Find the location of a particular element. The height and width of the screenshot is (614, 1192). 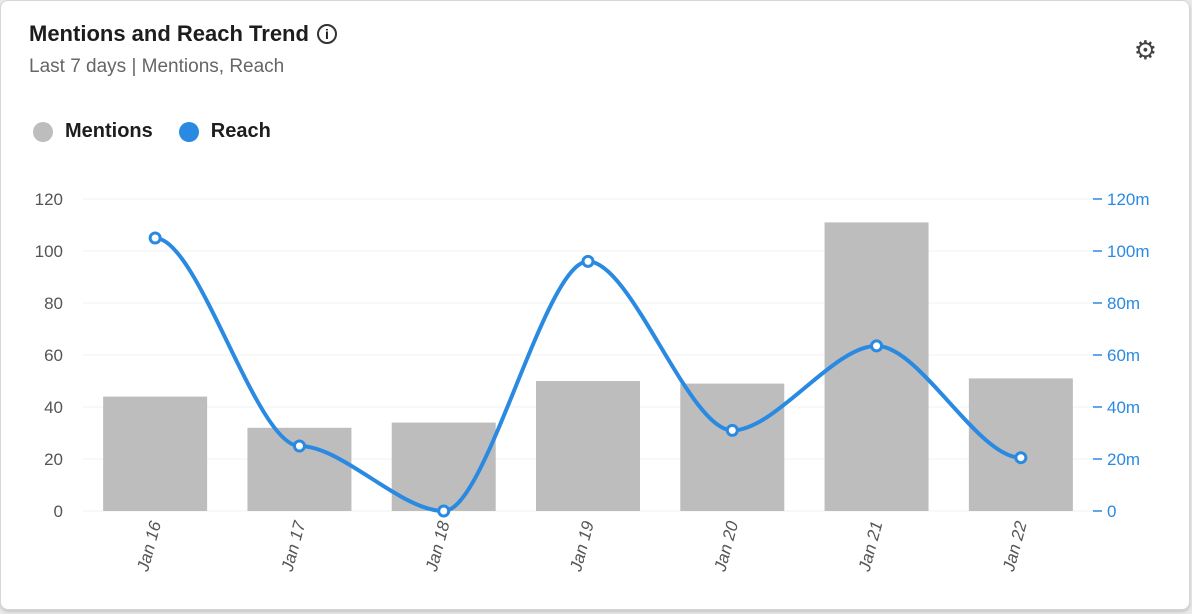

x-tick-label: Jan 16 is located at coordinates (149, 547).